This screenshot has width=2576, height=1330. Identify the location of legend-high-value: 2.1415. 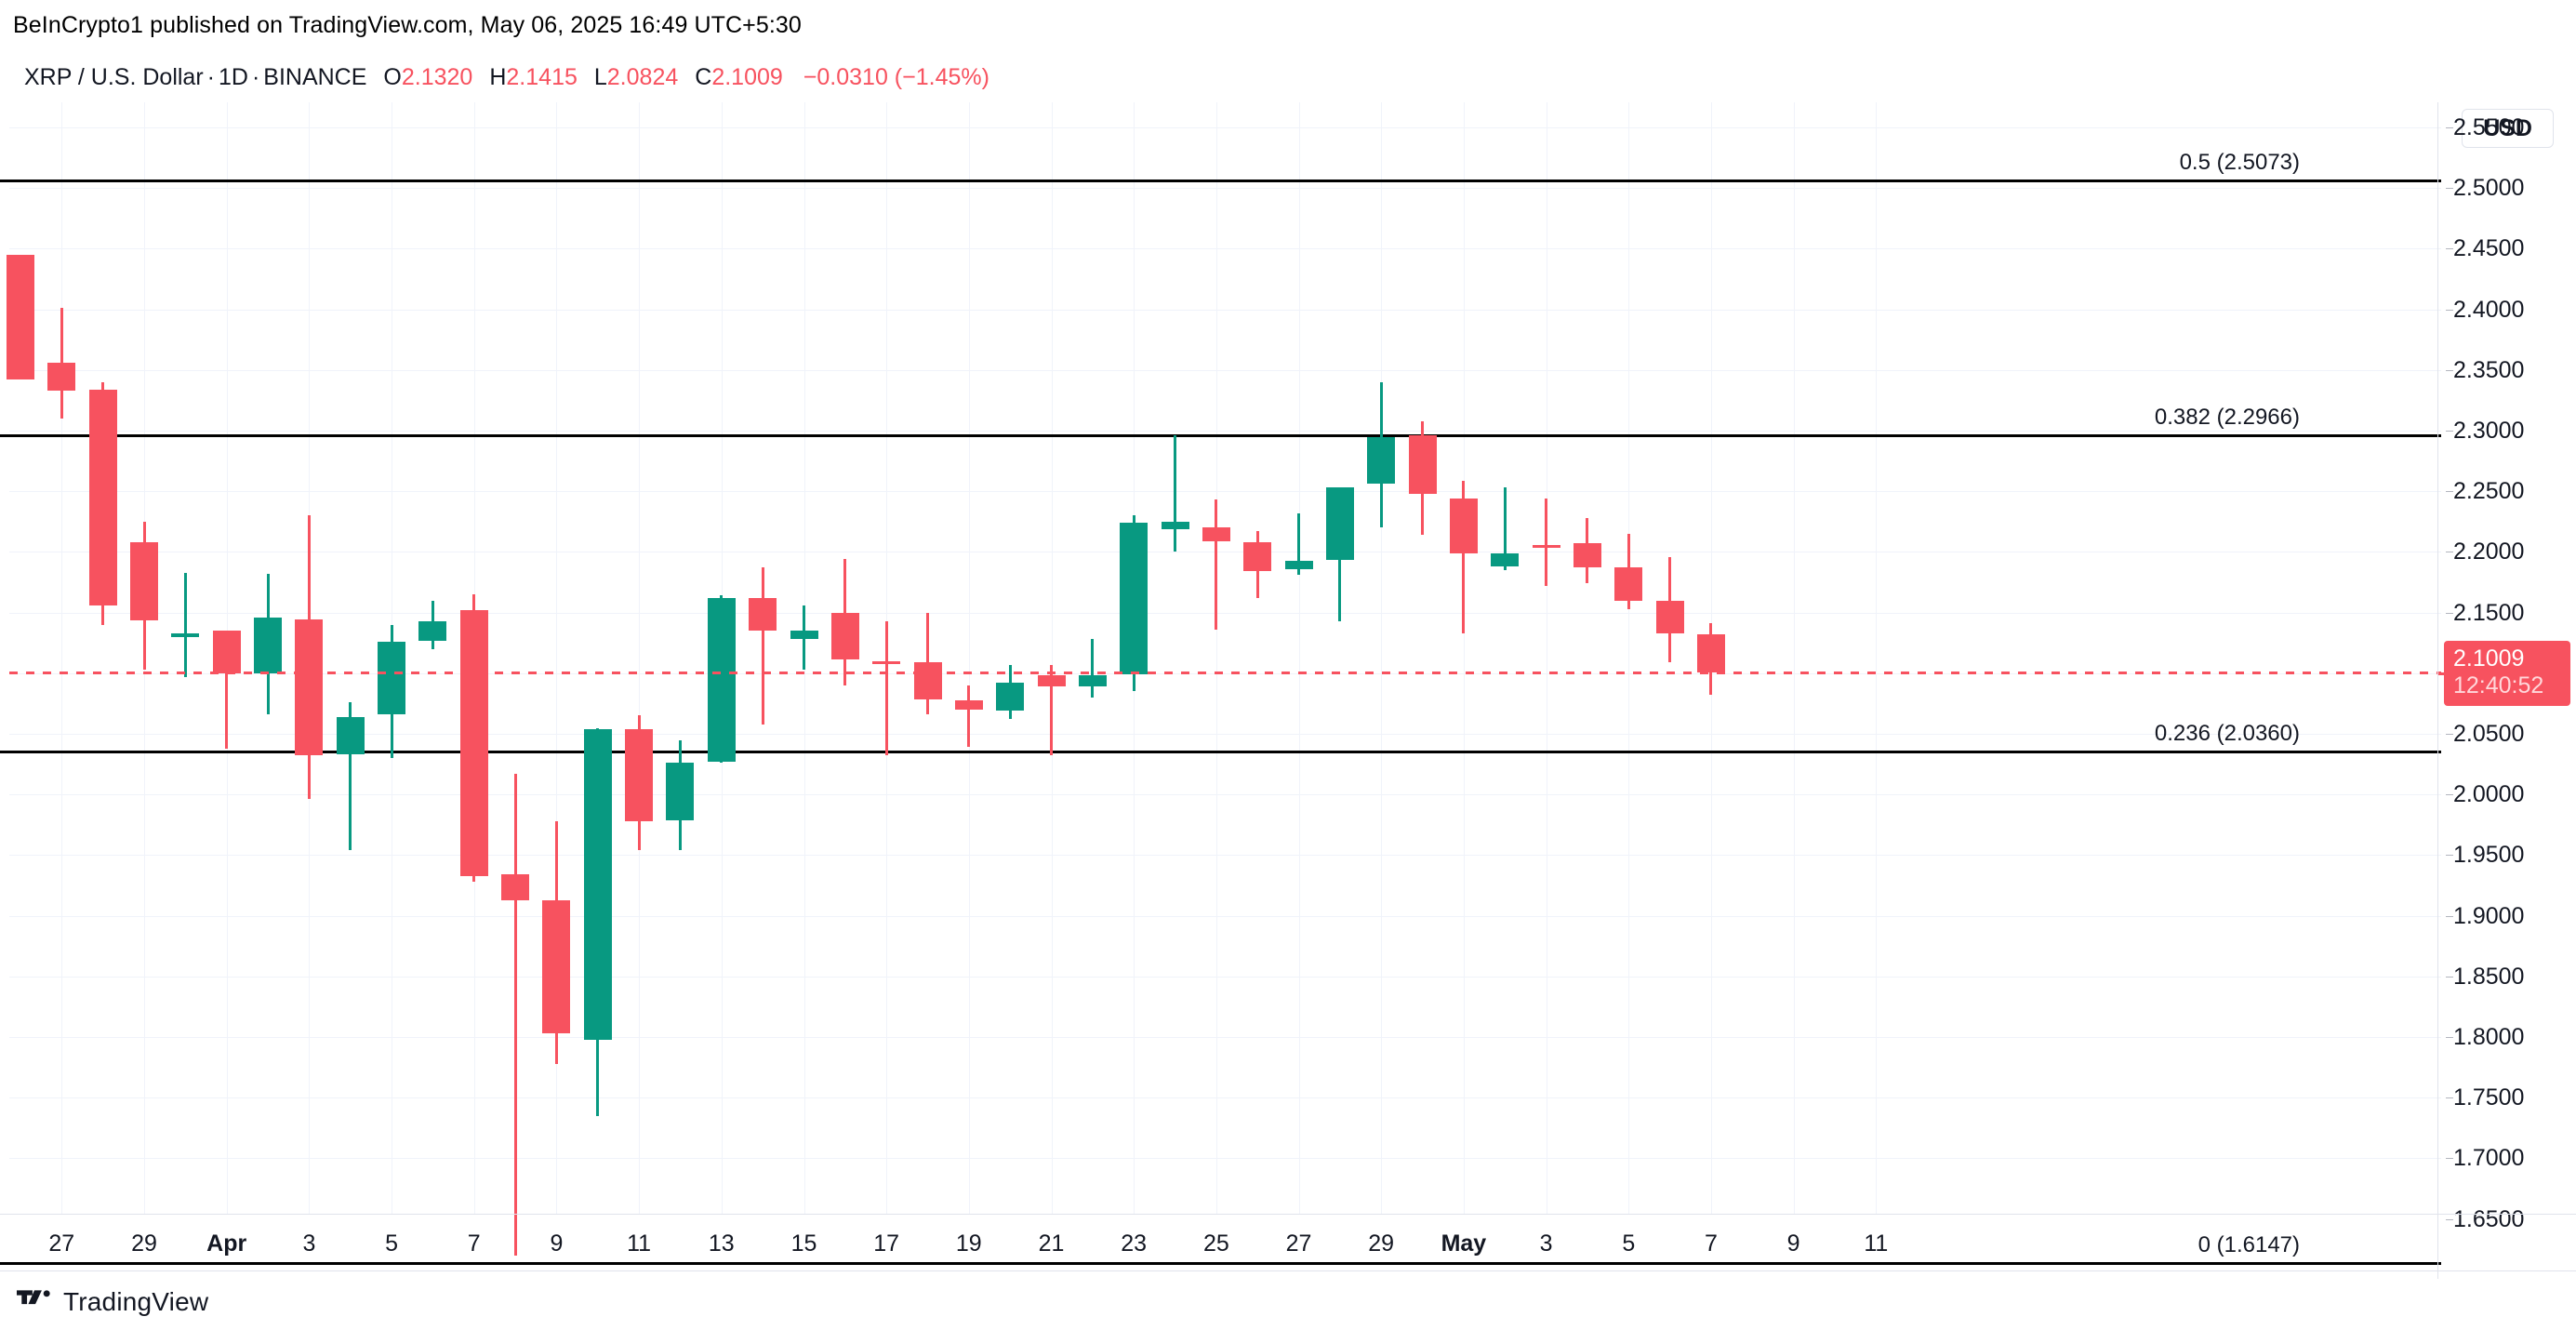
(542, 77).